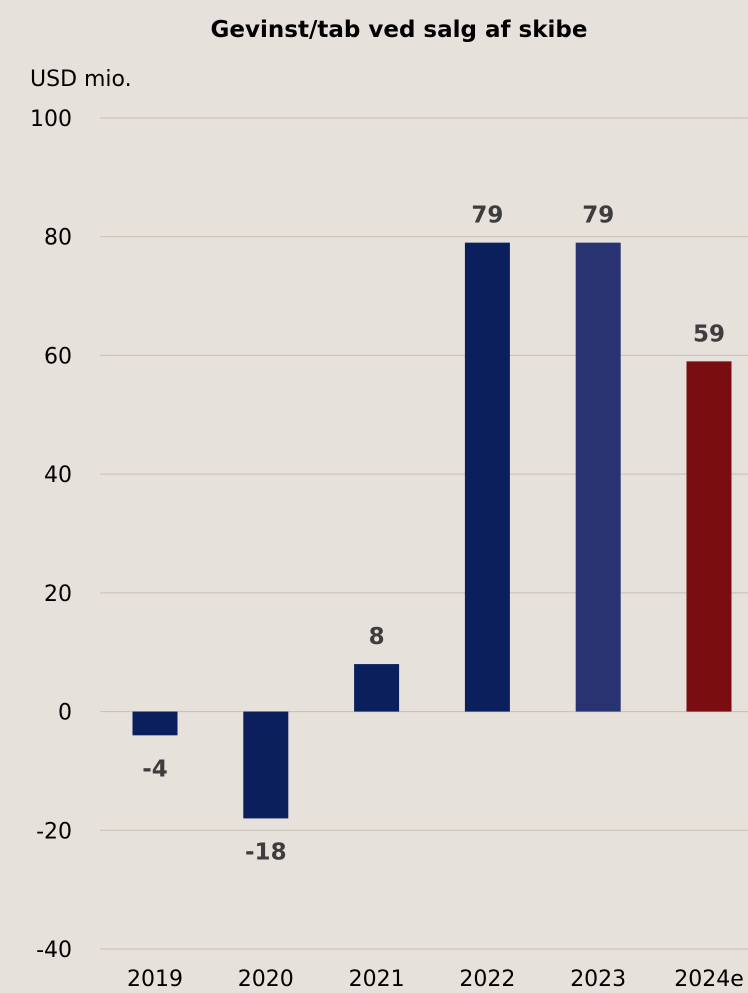  What do you see at coordinates (709, 979) in the screenshot?
I see `x-tick-label-2024e: 2024e` at bounding box center [709, 979].